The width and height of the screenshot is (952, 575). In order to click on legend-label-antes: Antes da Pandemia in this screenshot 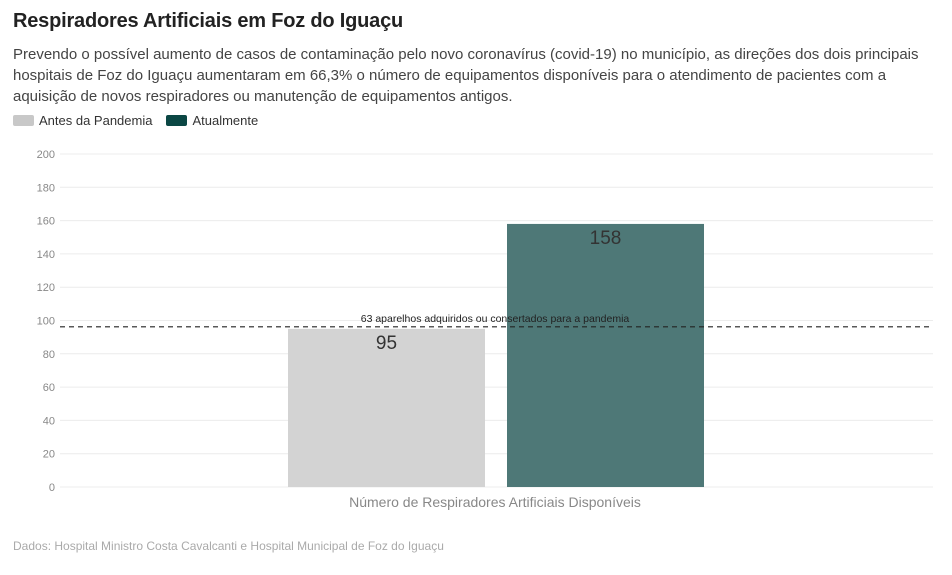, I will do `click(96, 120)`.